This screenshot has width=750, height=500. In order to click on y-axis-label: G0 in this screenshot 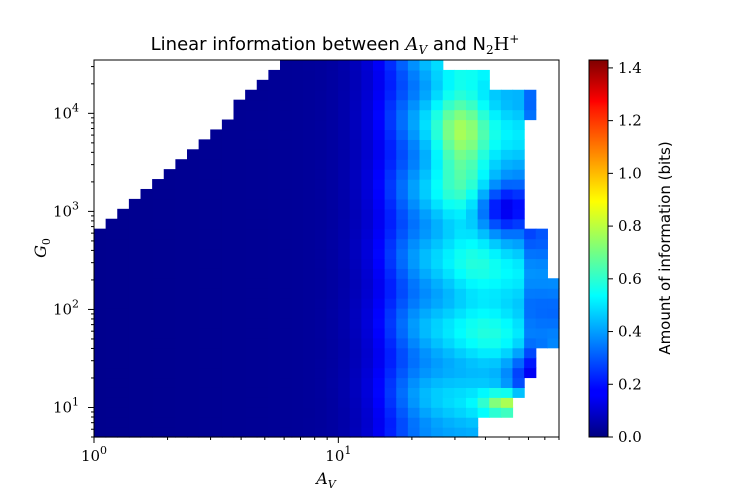, I will do `click(42, 248)`.